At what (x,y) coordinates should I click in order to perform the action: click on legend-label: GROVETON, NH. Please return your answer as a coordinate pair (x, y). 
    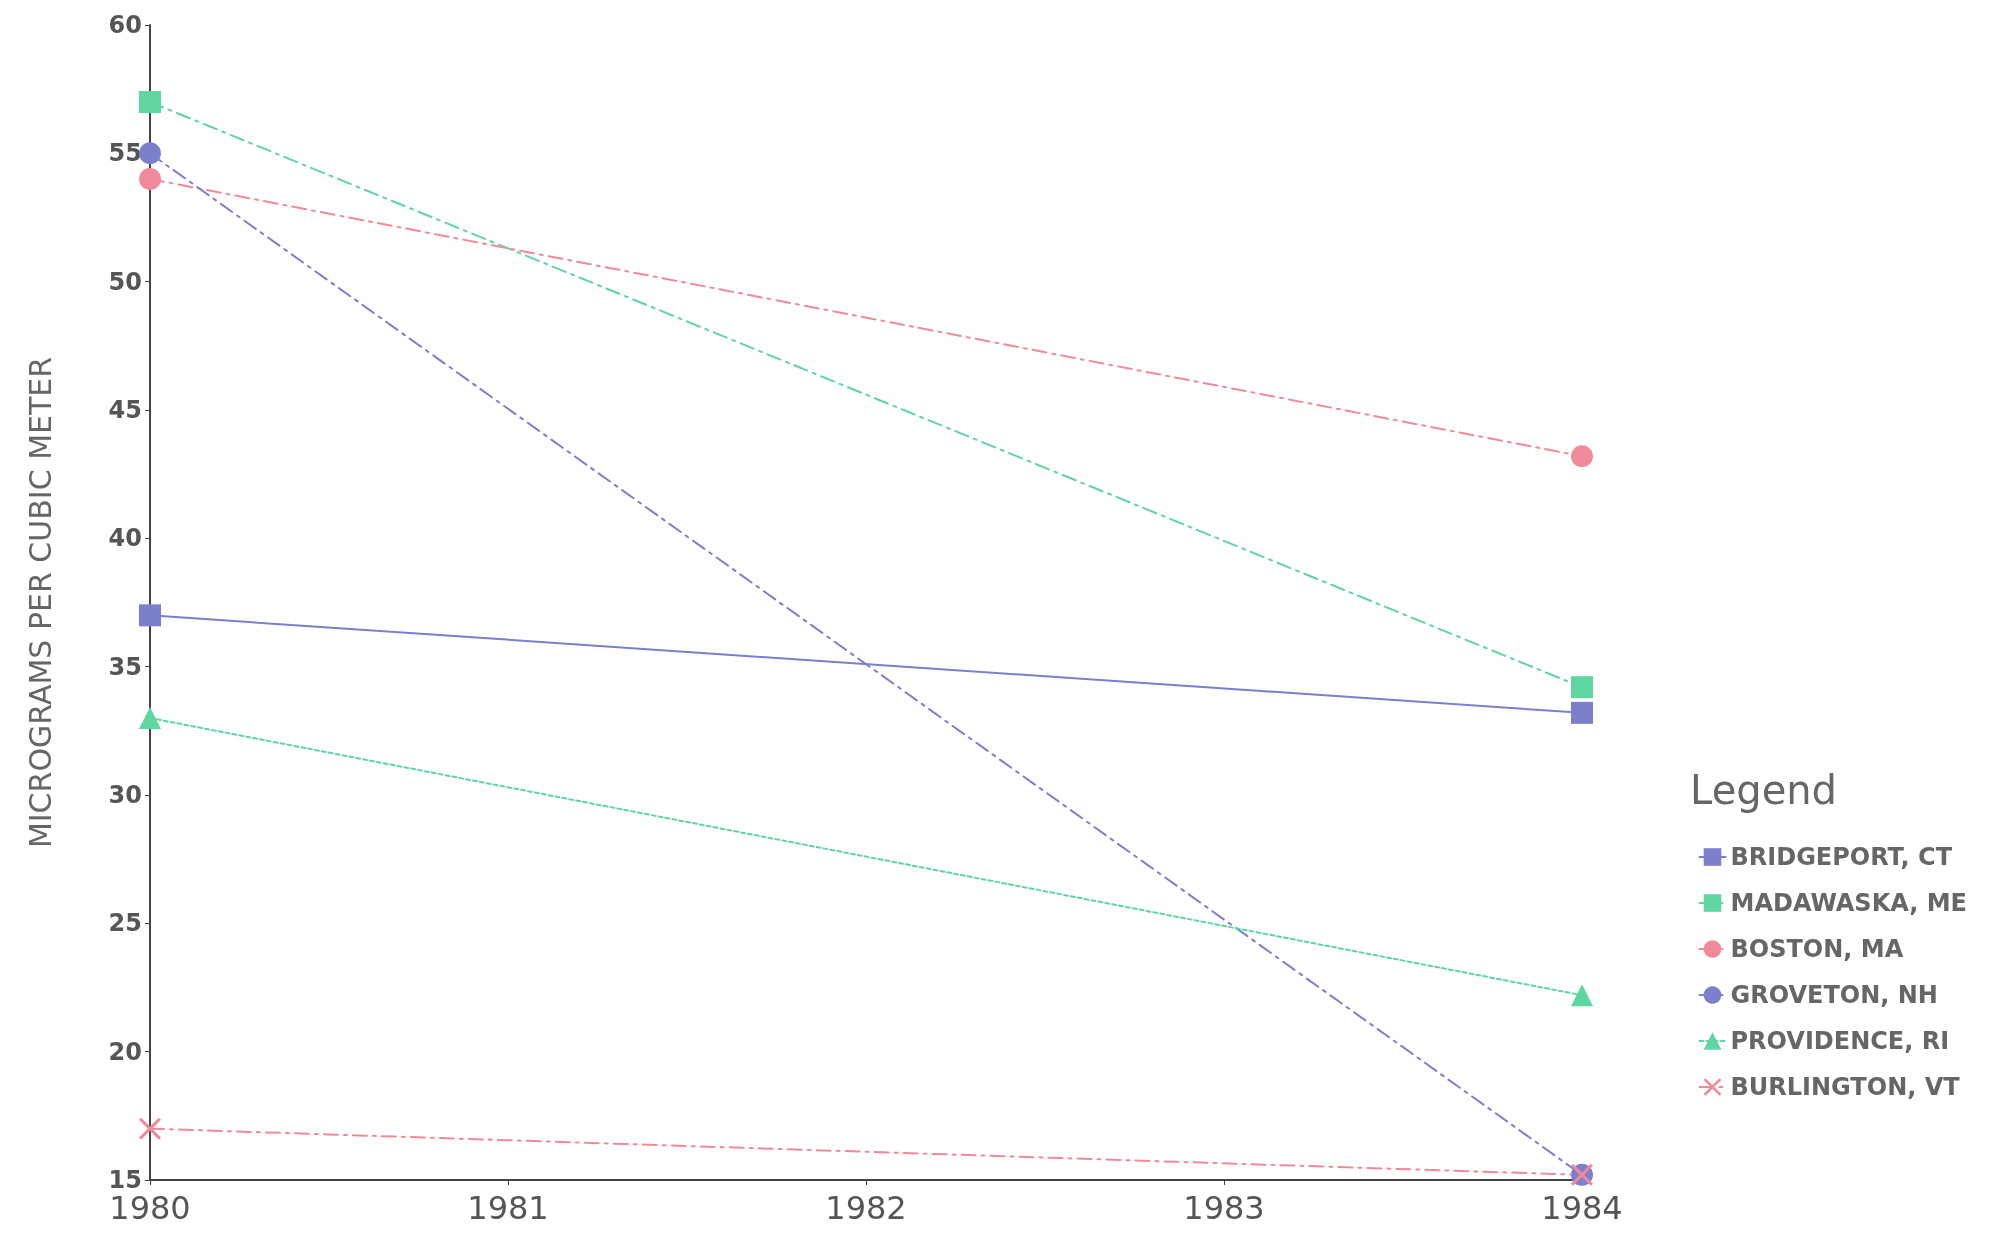
    Looking at the image, I should click on (1834, 995).